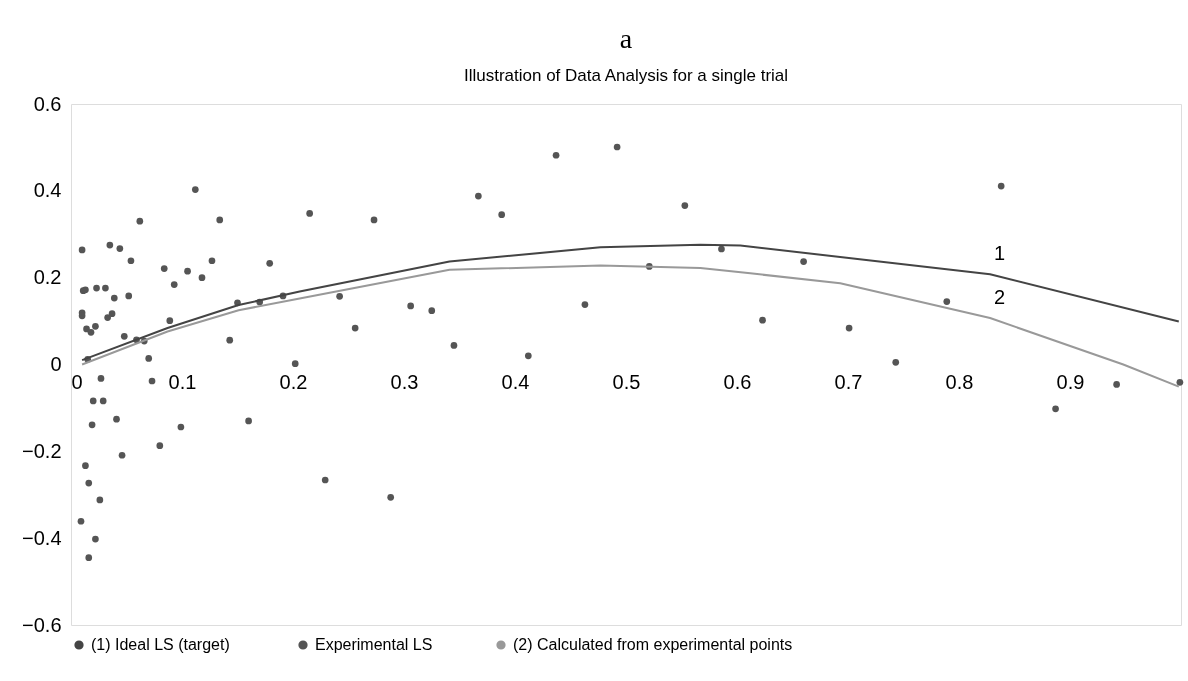 The height and width of the screenshot is (681, 1188). I want to click on y-tick-label: 0.2, so click(47, 277).